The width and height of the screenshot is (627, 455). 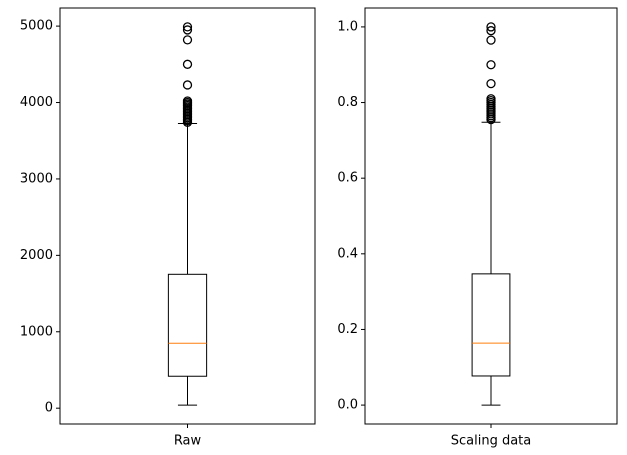 What do you see at coordinates (347, 102) in the screenshot?
I see `y-tick-label: 0.8` at bounding box center [347, 102].